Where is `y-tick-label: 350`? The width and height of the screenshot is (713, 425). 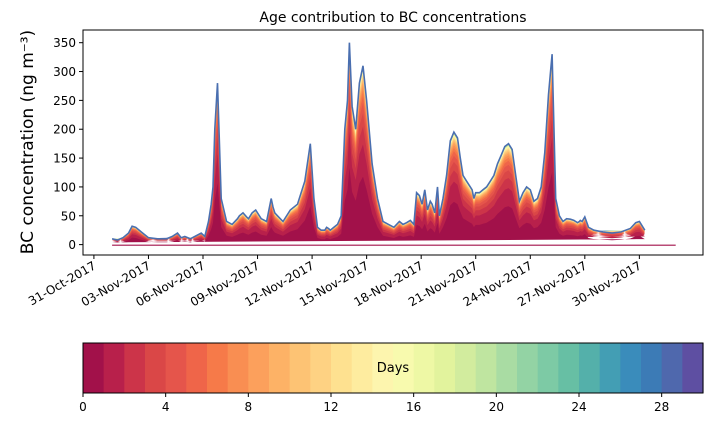
y-tick-label: 350 is located at coordinates (64, 43).